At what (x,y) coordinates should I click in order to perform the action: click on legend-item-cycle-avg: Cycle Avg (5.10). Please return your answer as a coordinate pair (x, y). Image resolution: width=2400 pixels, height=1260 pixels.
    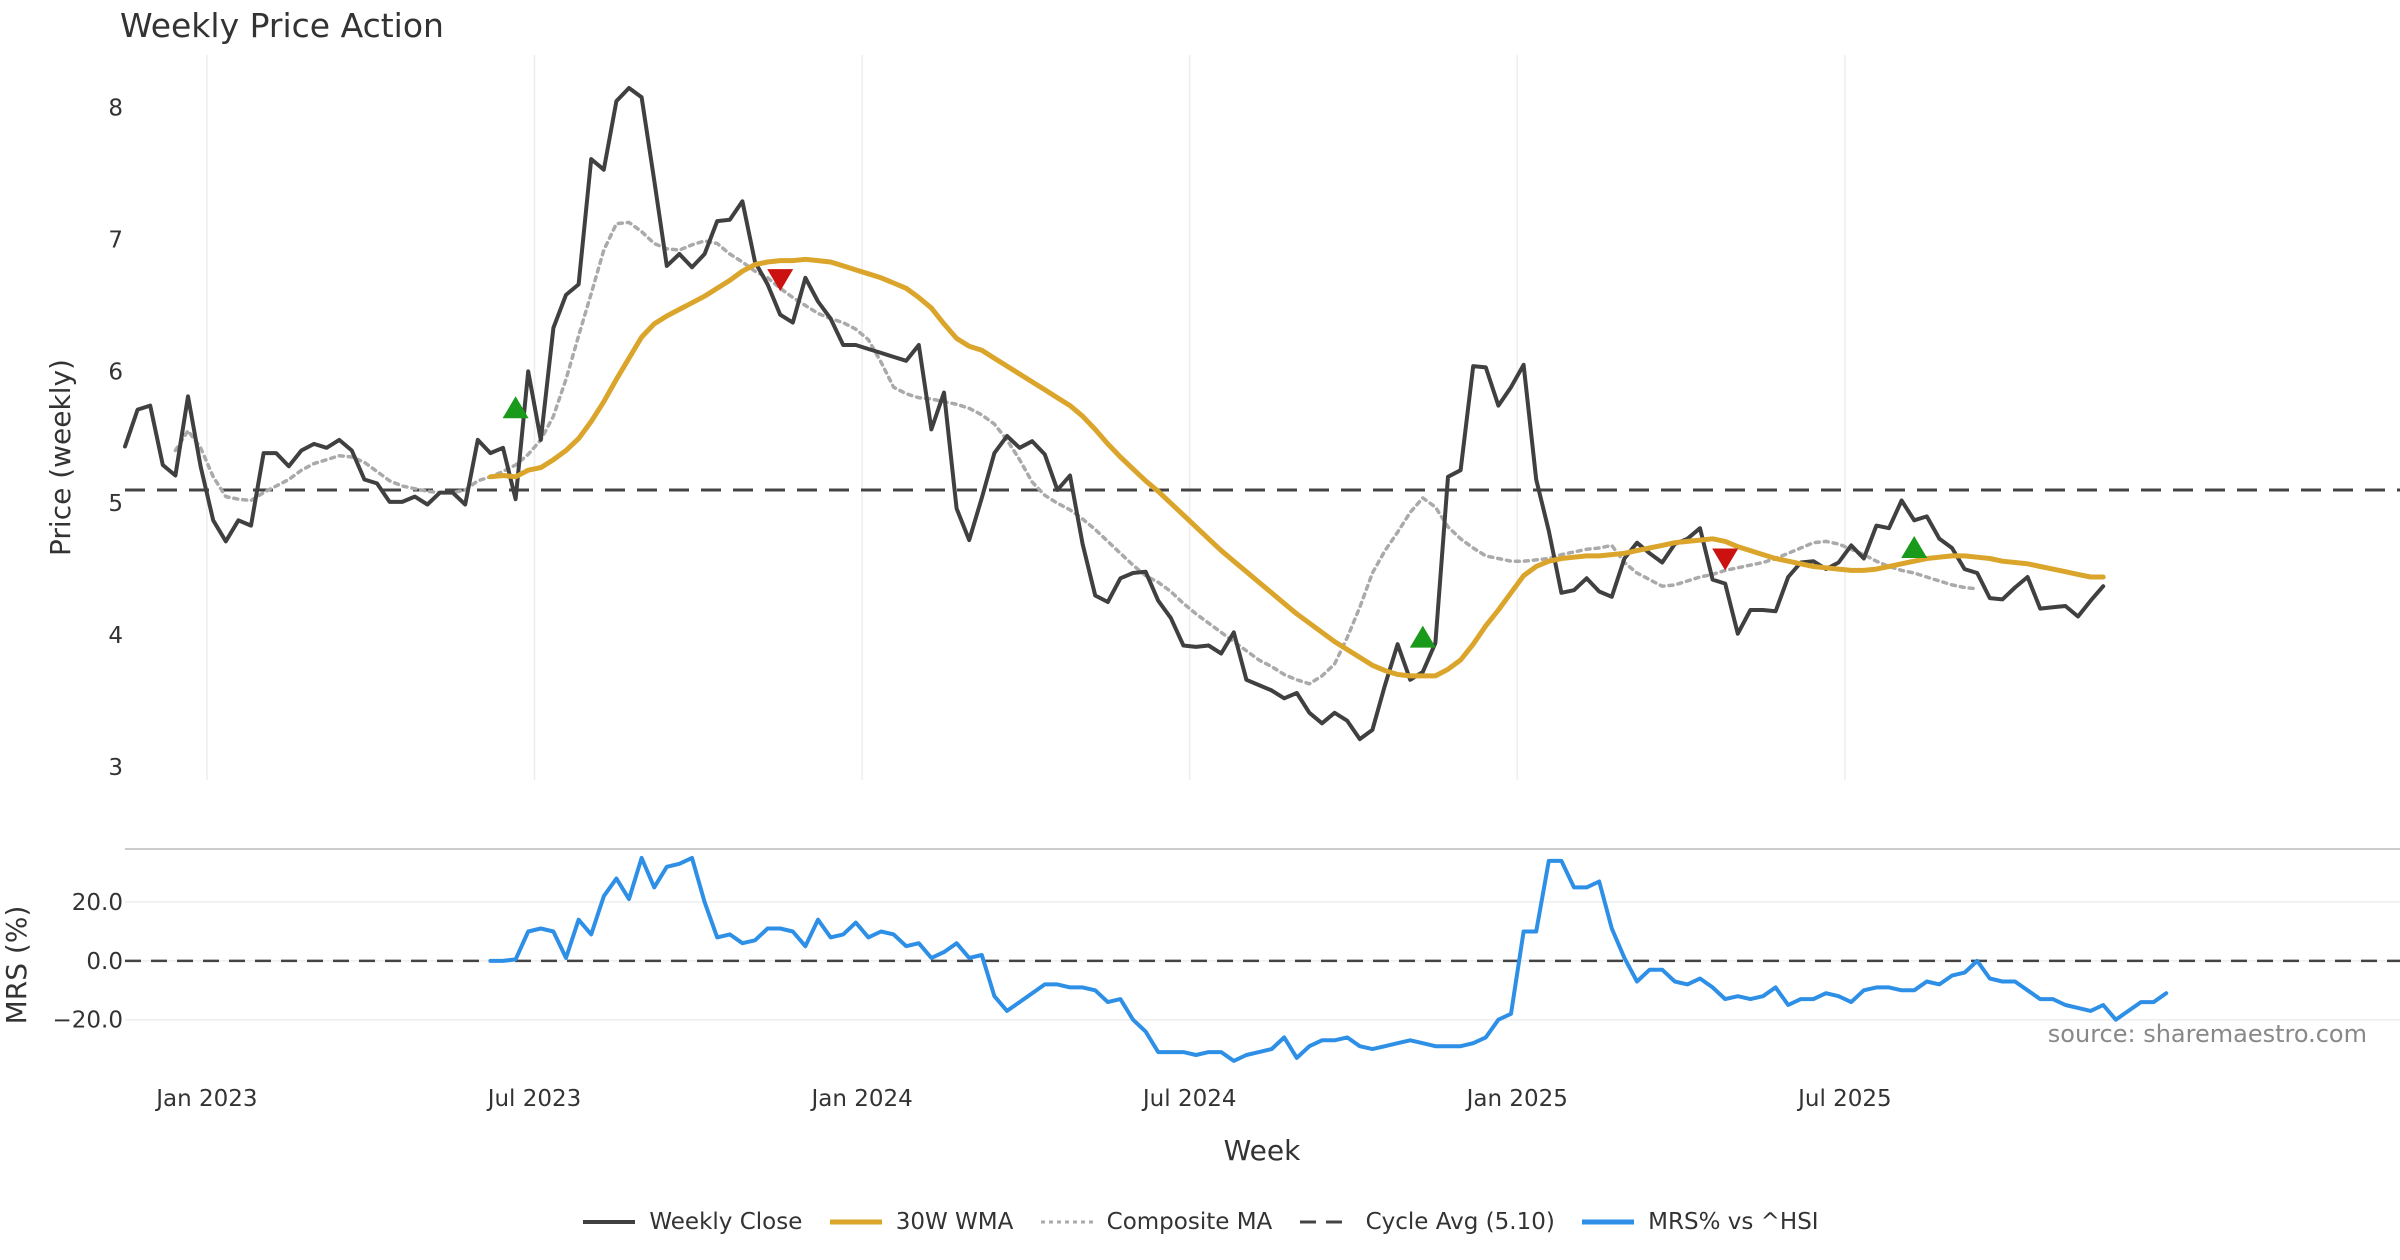
    Looking at the image, I should click on (1426, 1222).